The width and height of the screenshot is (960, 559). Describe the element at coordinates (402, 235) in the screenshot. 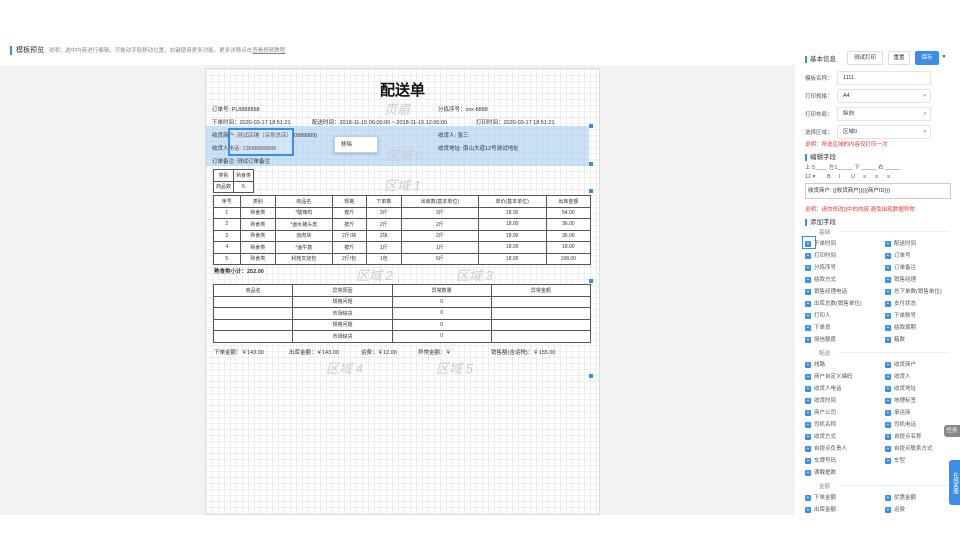

I see `table-row: 3 熟食类 烧肉块 2斤/块 2块 2斤 18.00 36.00` at that location.